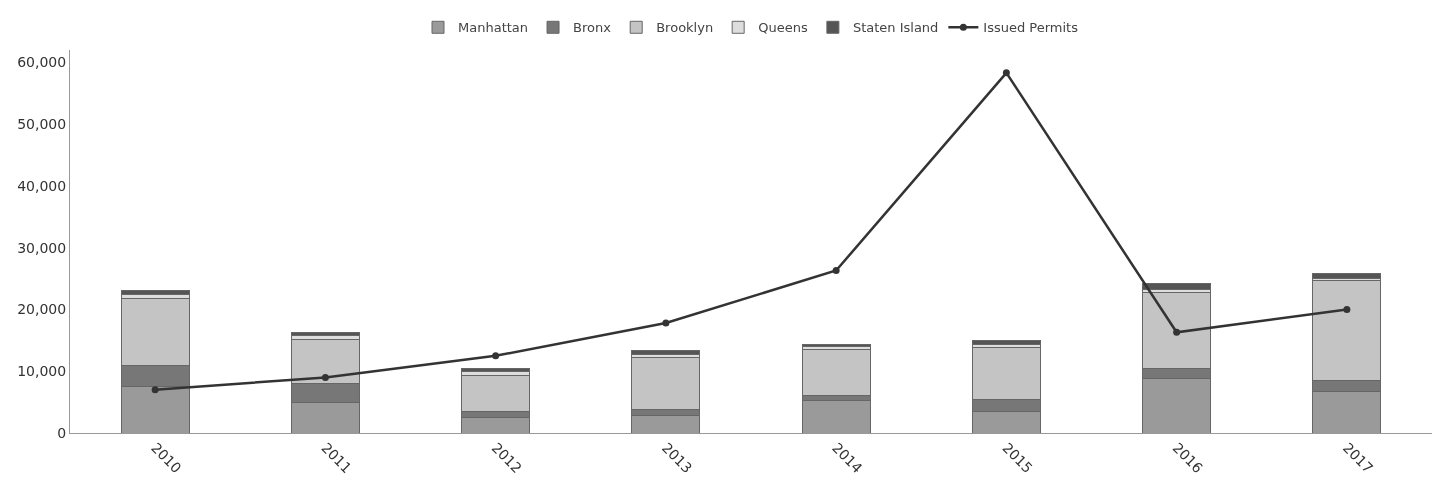 The height and width of the screenshot is (503, 1452). What do you see at coordinates (42, 371) in the screenshot?
I see `y-tick-label: 10,000` at bounding box center [42, 371].